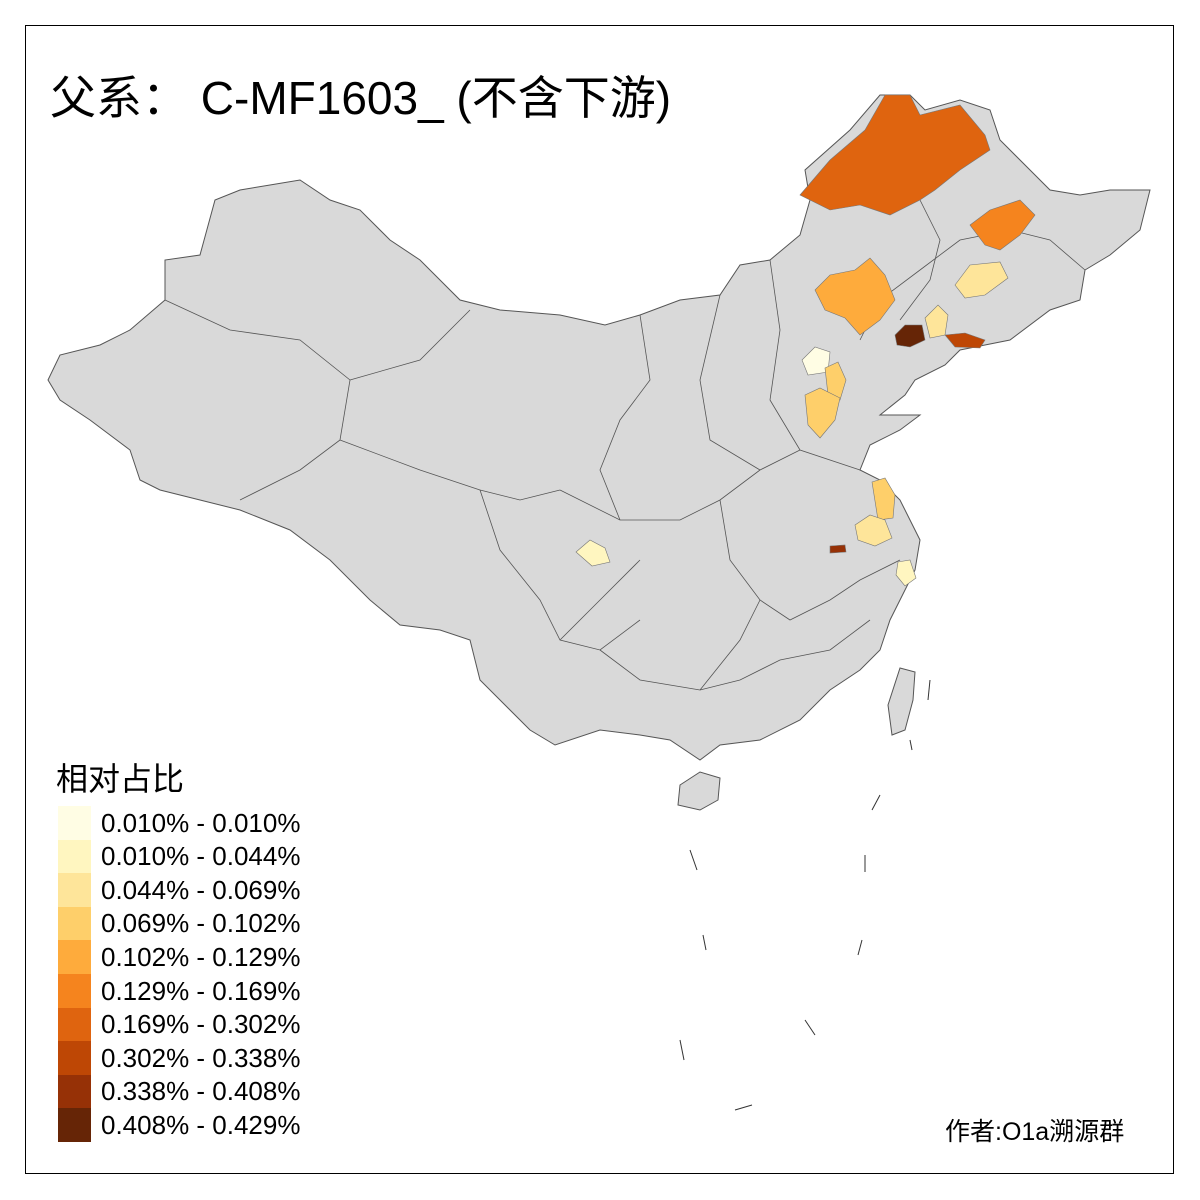 The height and width of the screenshot is (1200, 1200). Describe the element at coordinates (981, 280) in the screenshot. I see `region-jilin` at that location.